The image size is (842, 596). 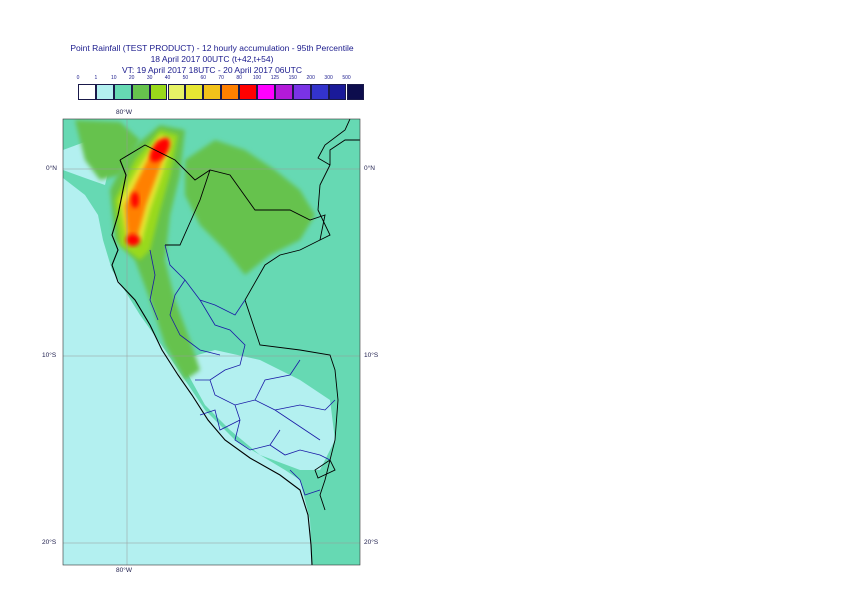 What do you see at coordinates (96, 78) in the screenshot?
I see `legend-threshold: 1` at bounding box center [96, 78].